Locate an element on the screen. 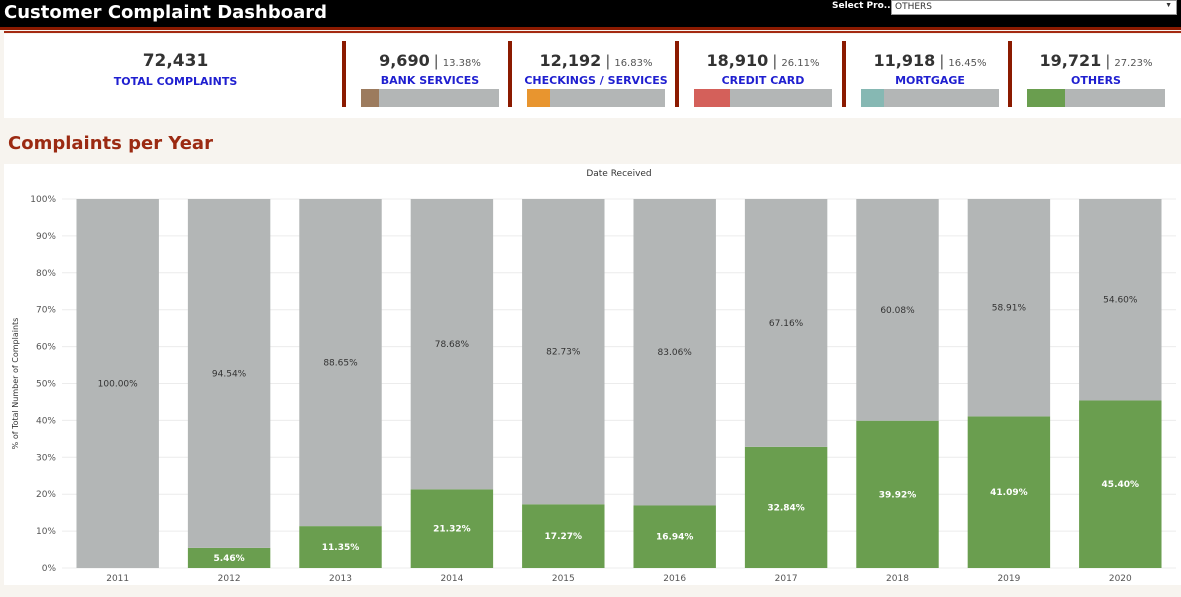 The height and width of the screenshot is (597, 1181). kpi-label: OTHERS is located at coordinates (1096, 80).